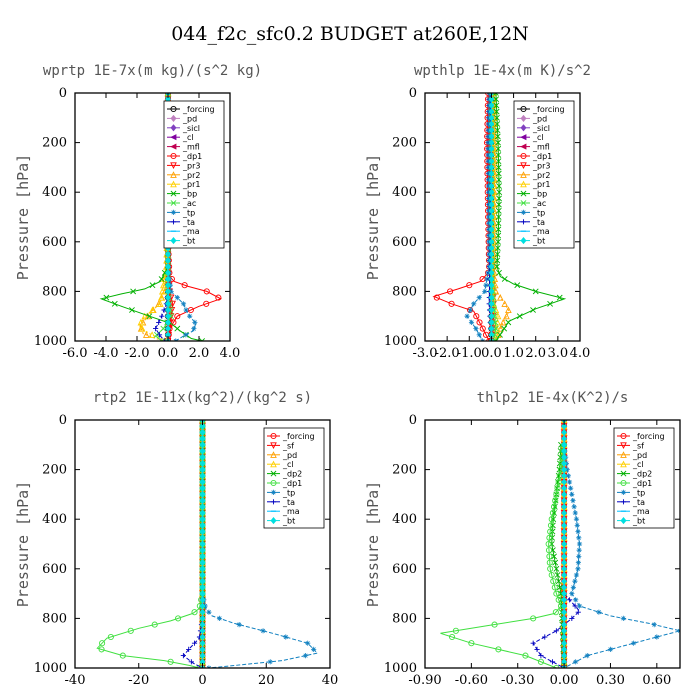  I want to click on legend-label: _ta, so click(638, 502).